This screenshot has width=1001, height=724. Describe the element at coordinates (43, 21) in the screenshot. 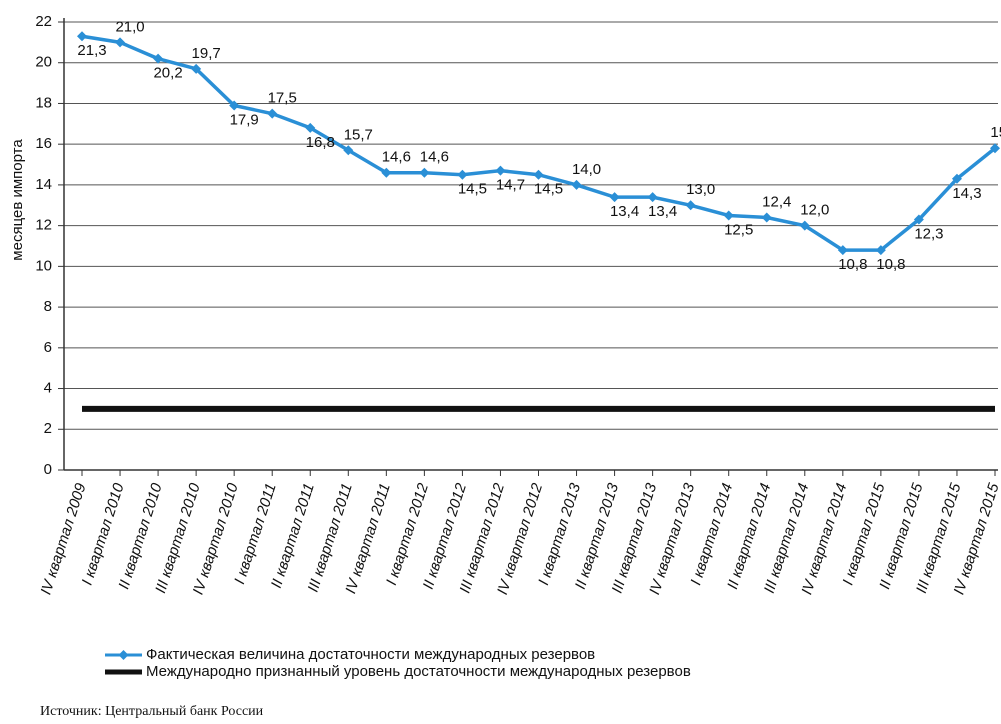

I see `y-tick-label: 22` at that location.